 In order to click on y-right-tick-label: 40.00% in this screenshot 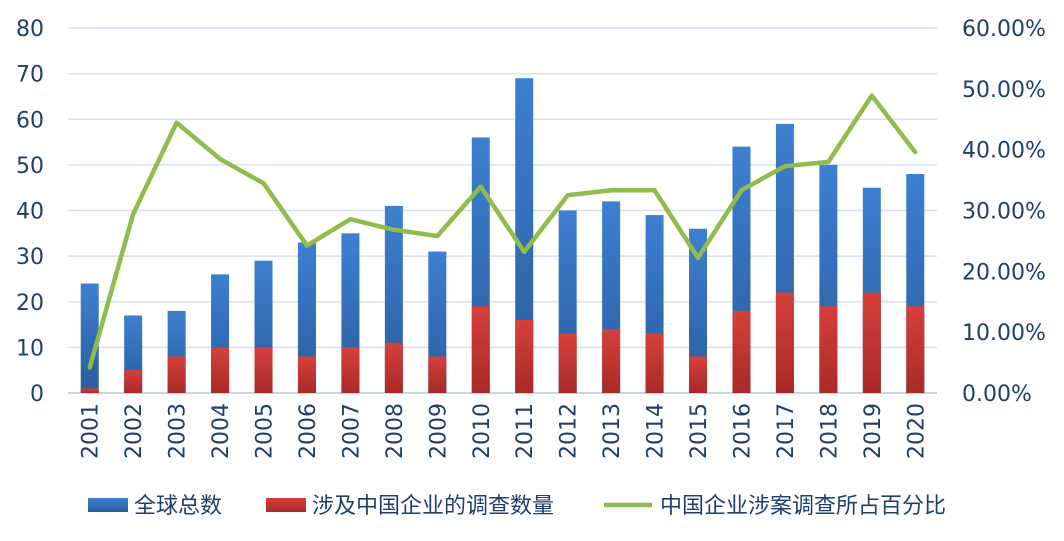, I will do `click(1004, 151)`.